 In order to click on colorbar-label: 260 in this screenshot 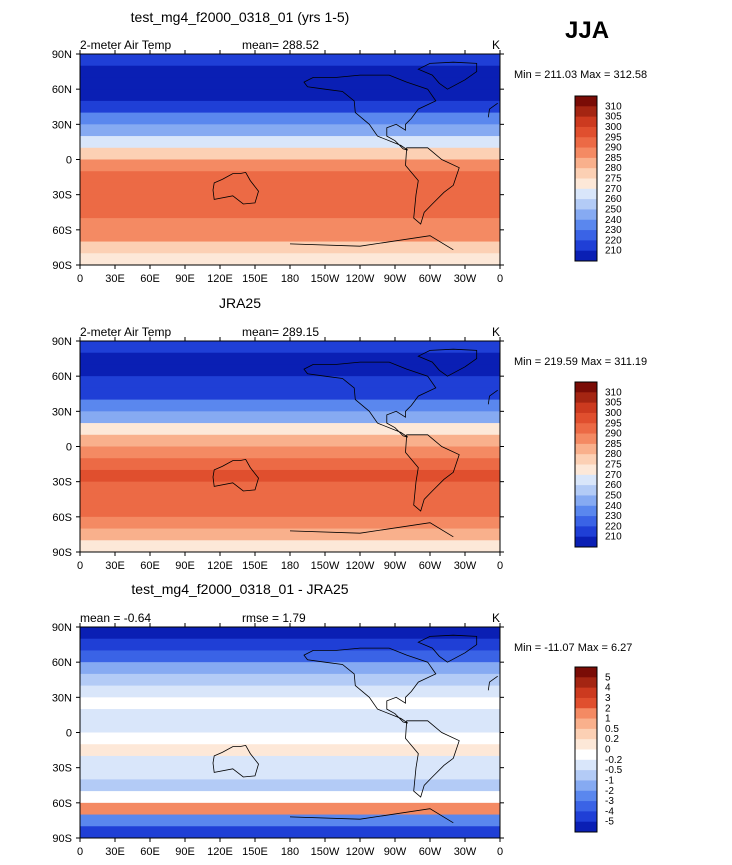, I will do `click(613, 199)`.